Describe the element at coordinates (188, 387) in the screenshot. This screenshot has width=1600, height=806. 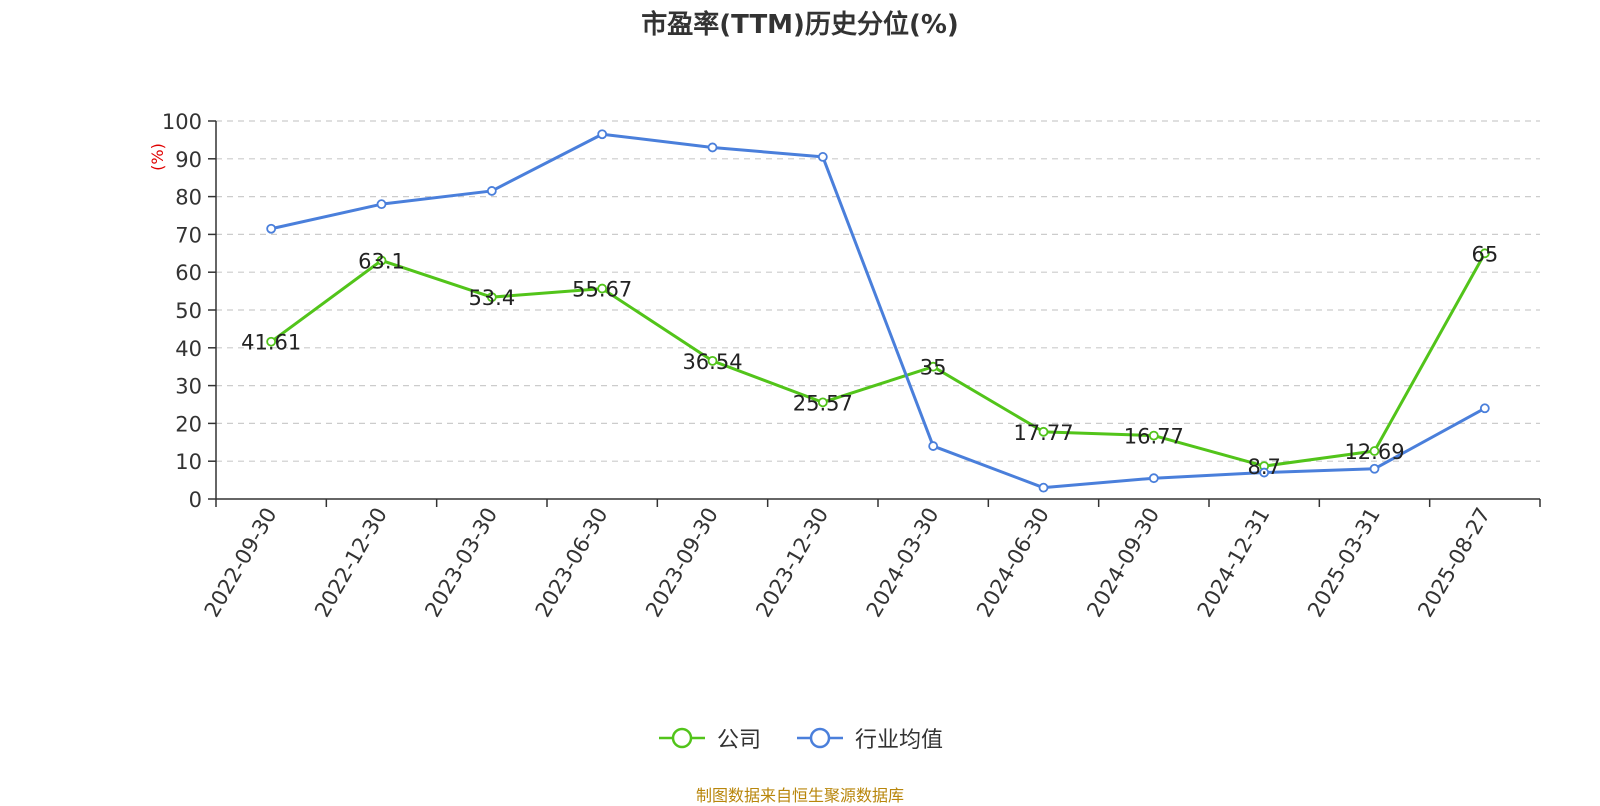
I see `y-tick-label: 30` at that location.